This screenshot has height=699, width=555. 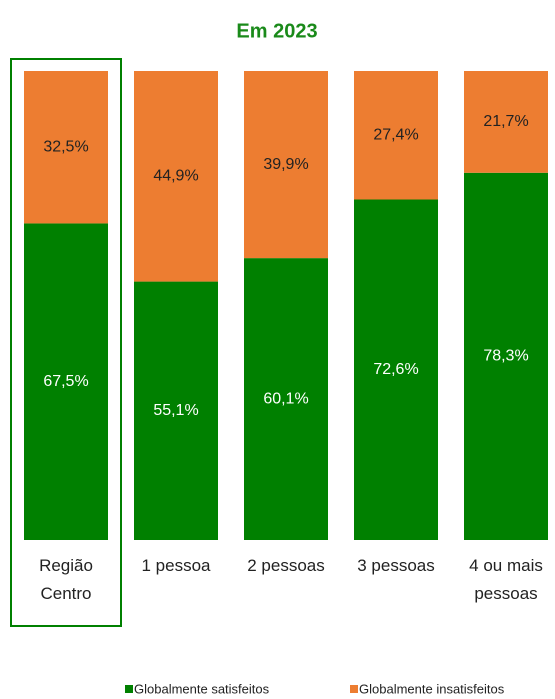 What do you see at coordinates (66, 579) in the screenshot?
I see `x-tick-label: Região Centro` at bounding box center [66, 579].